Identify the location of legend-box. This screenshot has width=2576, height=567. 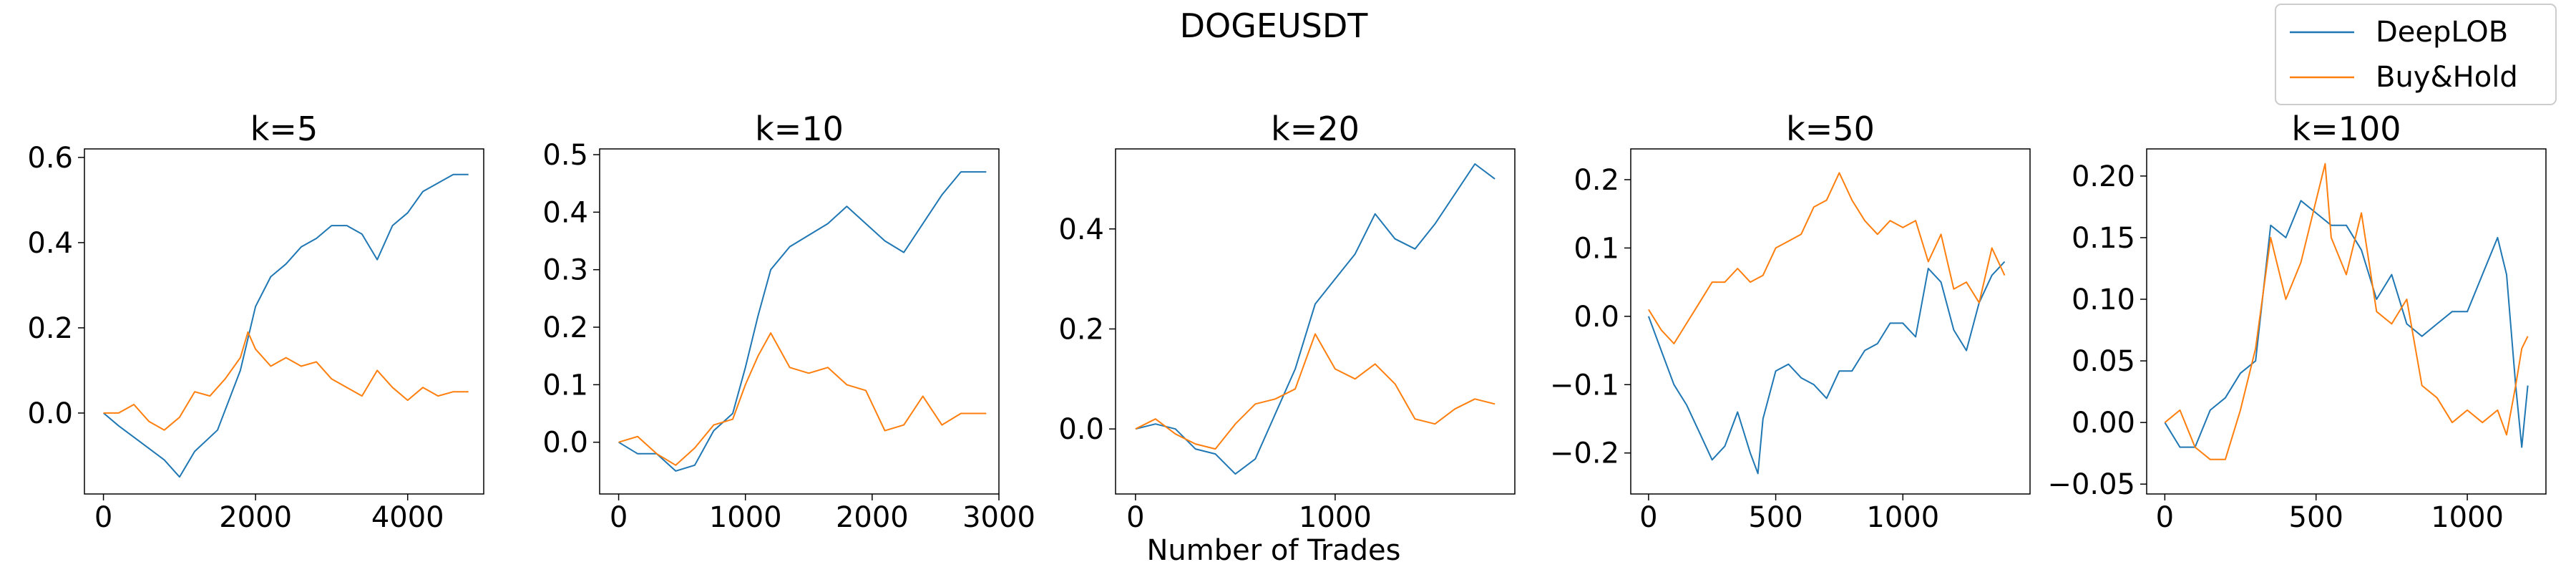
(2416, 54).